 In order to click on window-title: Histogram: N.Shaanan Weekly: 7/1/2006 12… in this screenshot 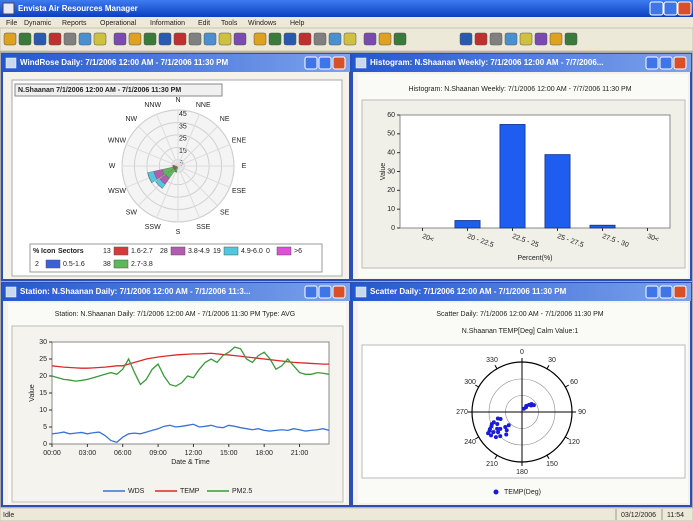, I will do `click(486, 62)`.